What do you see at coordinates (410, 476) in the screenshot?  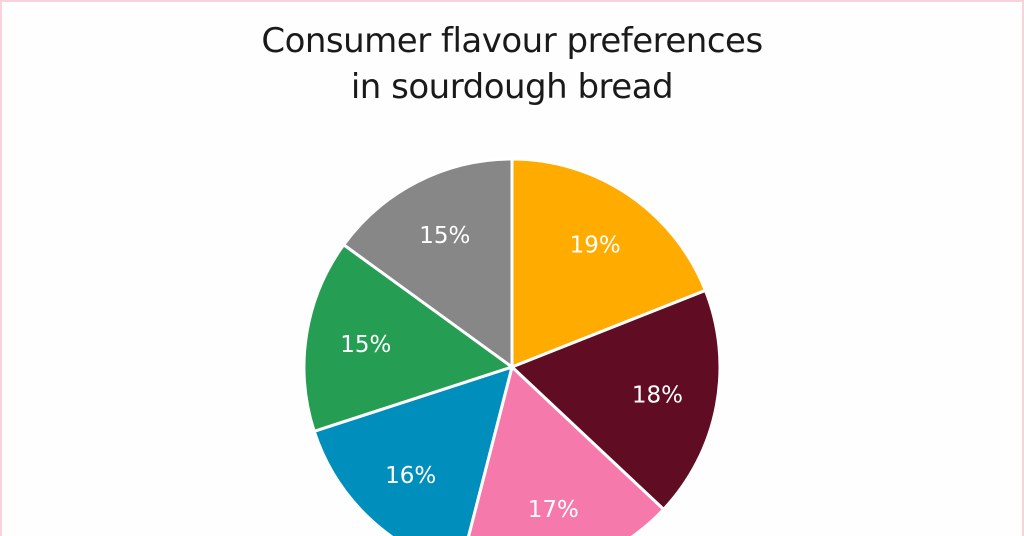 I see `slice-data-label: 16%` at bounding box center [410, 476].